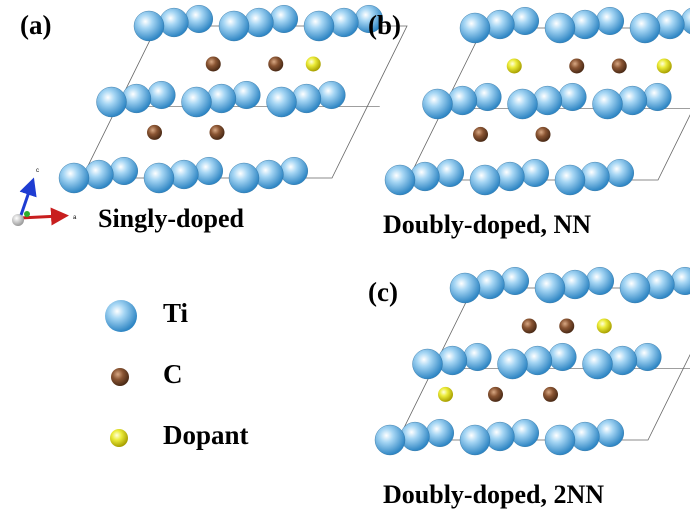 The width and height of the screenshot is (690, 519). What do you see at coordinates (173, 374) in the screenshot?
I see `legend-c-label: C` at bounding box center [173, 374].